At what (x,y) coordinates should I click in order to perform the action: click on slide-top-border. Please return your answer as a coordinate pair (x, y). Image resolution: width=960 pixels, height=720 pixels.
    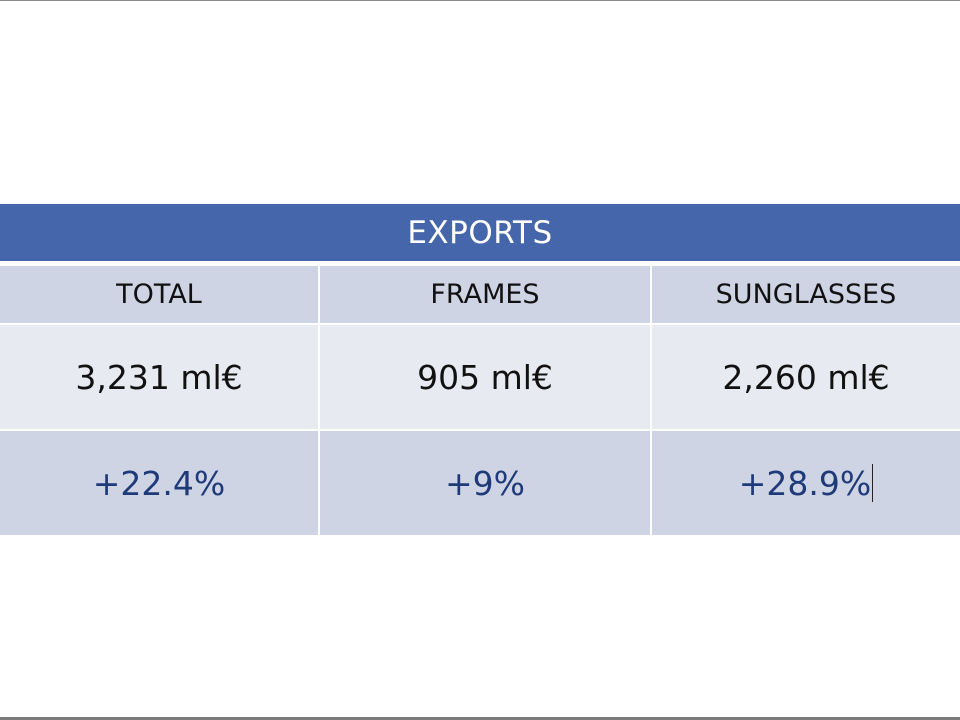
    Looking at the image, I should click on (480, 0).